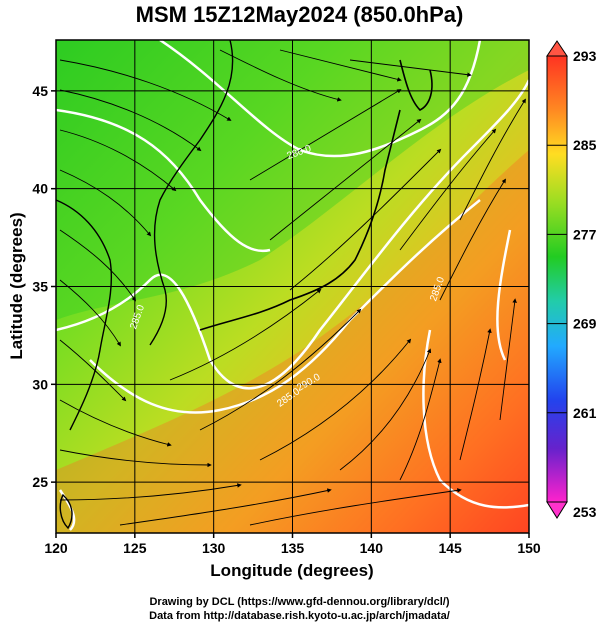 The height and width of the screenshot is (625, 599). What do you see at coordinates (16, 285) in the screenshot?
I see `y-axis-title: Latitude (degrees)` at bounding box center [16, 285].